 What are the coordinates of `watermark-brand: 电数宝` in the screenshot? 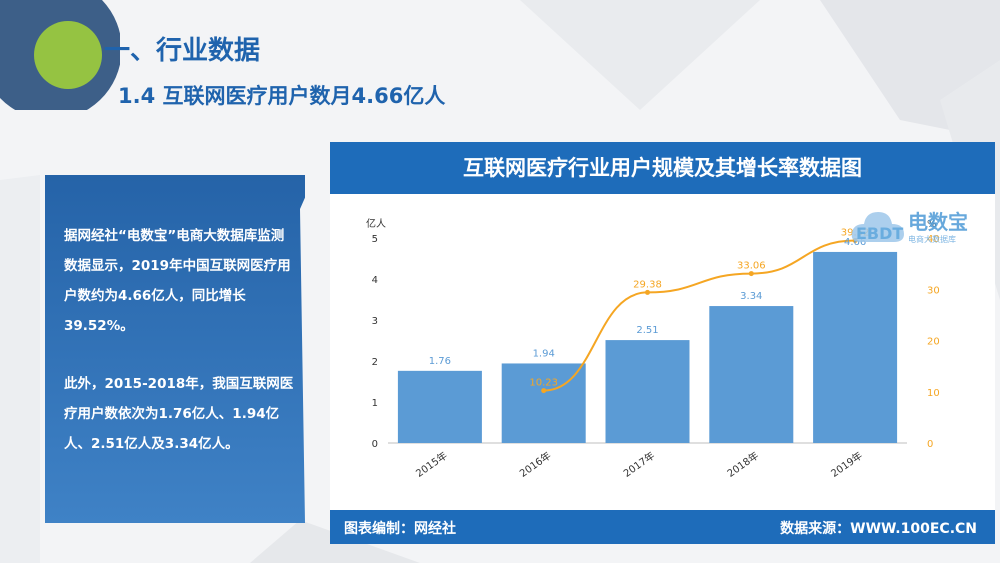 It's located at (938, 222).